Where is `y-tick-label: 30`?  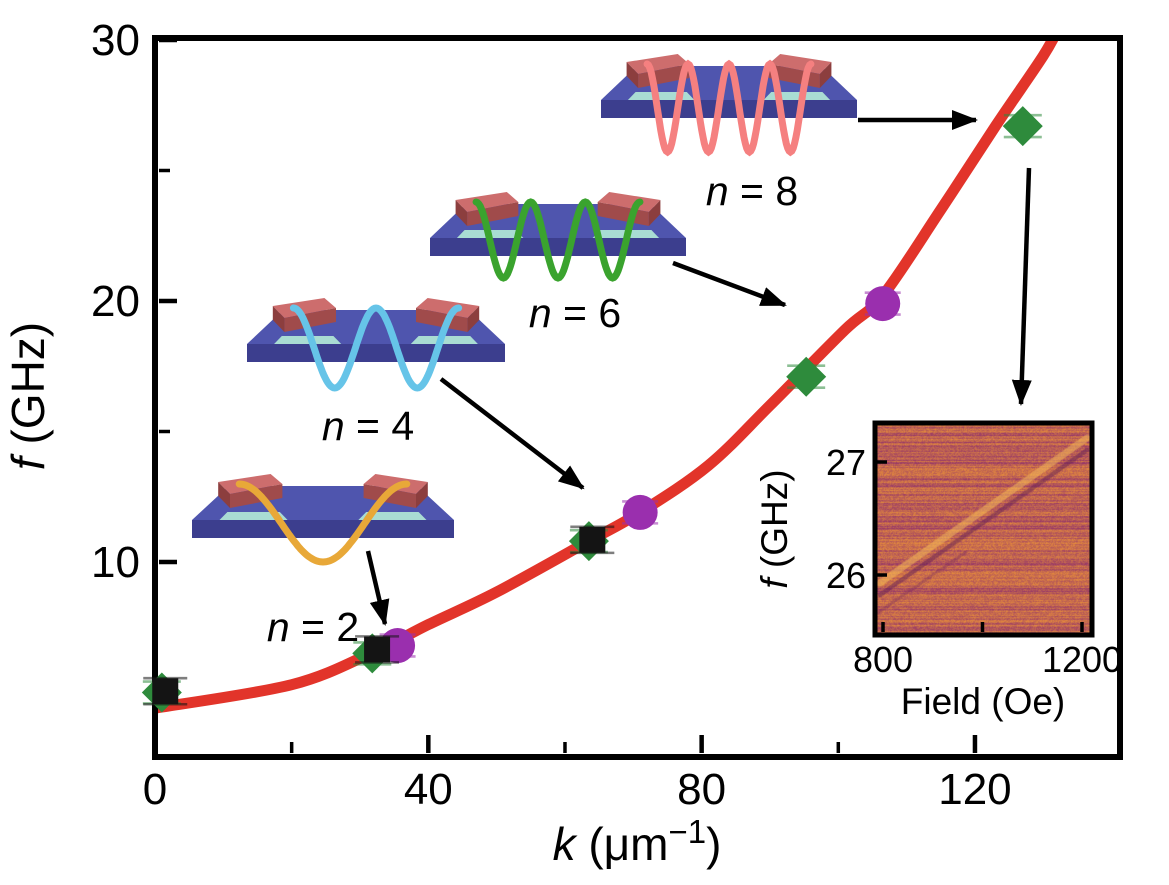
y-tick-label: 30 is located at coordinates (115, 40).